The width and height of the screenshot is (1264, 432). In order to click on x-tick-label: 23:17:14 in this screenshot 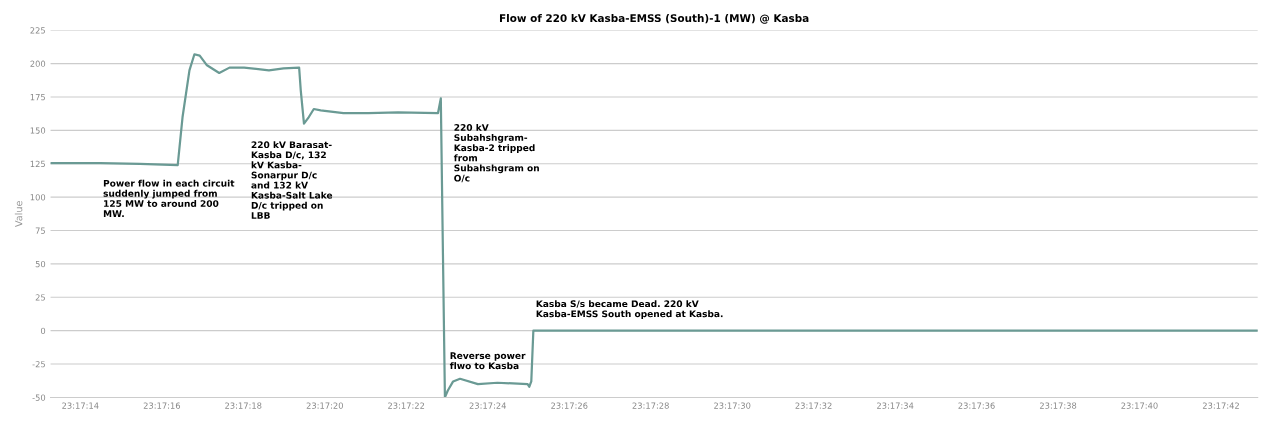, I will do `click(80, 405)`.